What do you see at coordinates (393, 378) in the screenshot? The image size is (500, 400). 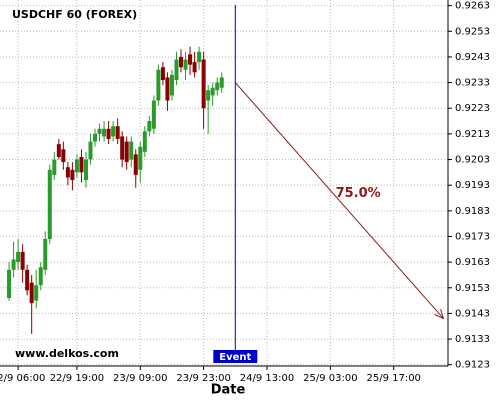 I see `x-tick-label: 25/9 17:00` at bounding box center [393, 378].